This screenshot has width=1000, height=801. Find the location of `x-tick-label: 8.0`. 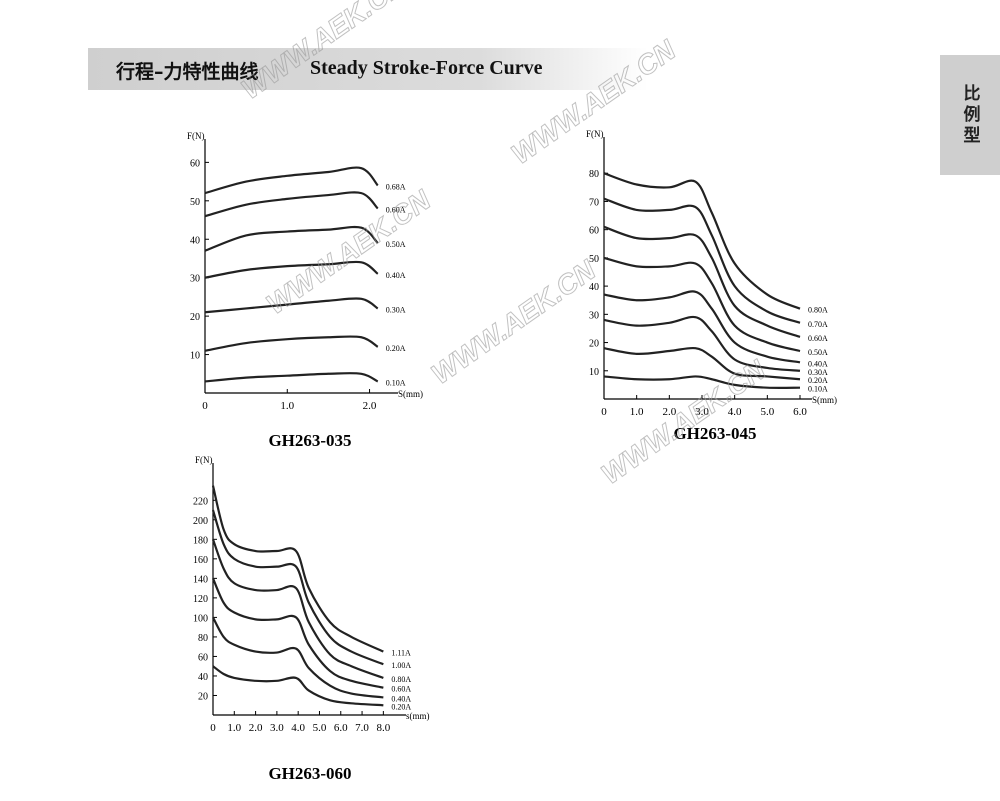

x-tick-label: 8.0 is located at coordinates (383, 728).